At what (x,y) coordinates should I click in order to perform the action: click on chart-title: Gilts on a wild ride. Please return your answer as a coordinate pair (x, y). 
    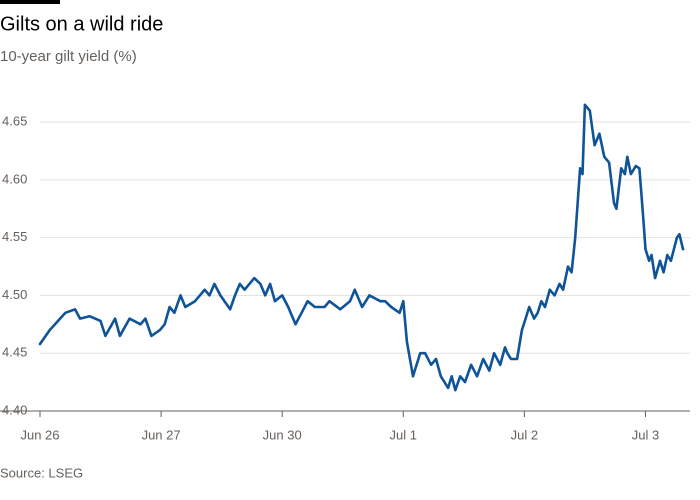
    Looking at the image, I should click on (81, 24).